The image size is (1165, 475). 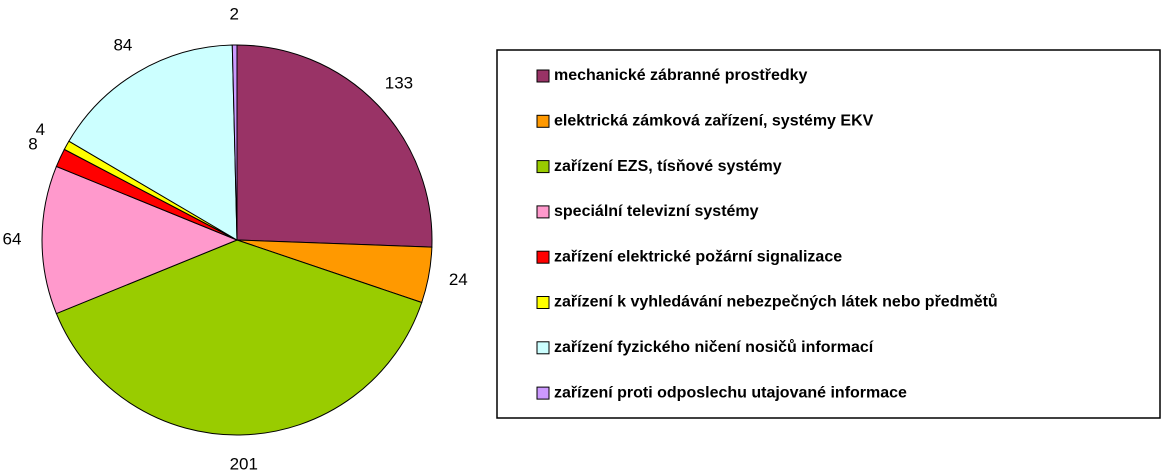 What do you see at coordinates (698, 256) in the screenshot?
I see `legend-label: zařízení elektrické požární signalizace` at bounding box center [698, 256].